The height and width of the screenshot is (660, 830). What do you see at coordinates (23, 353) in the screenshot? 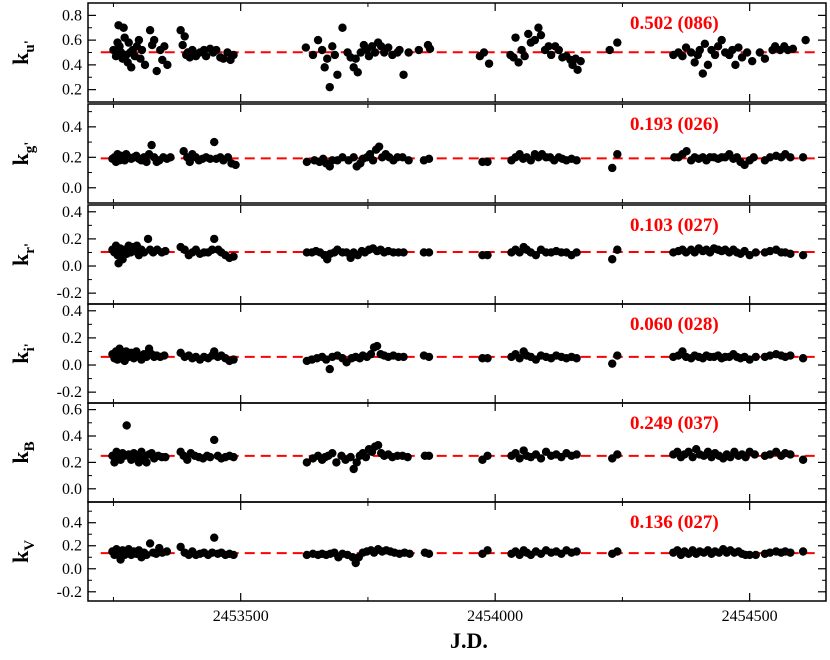
I see `y-axis-label-i: ki'` at bounding box center [23, 353].